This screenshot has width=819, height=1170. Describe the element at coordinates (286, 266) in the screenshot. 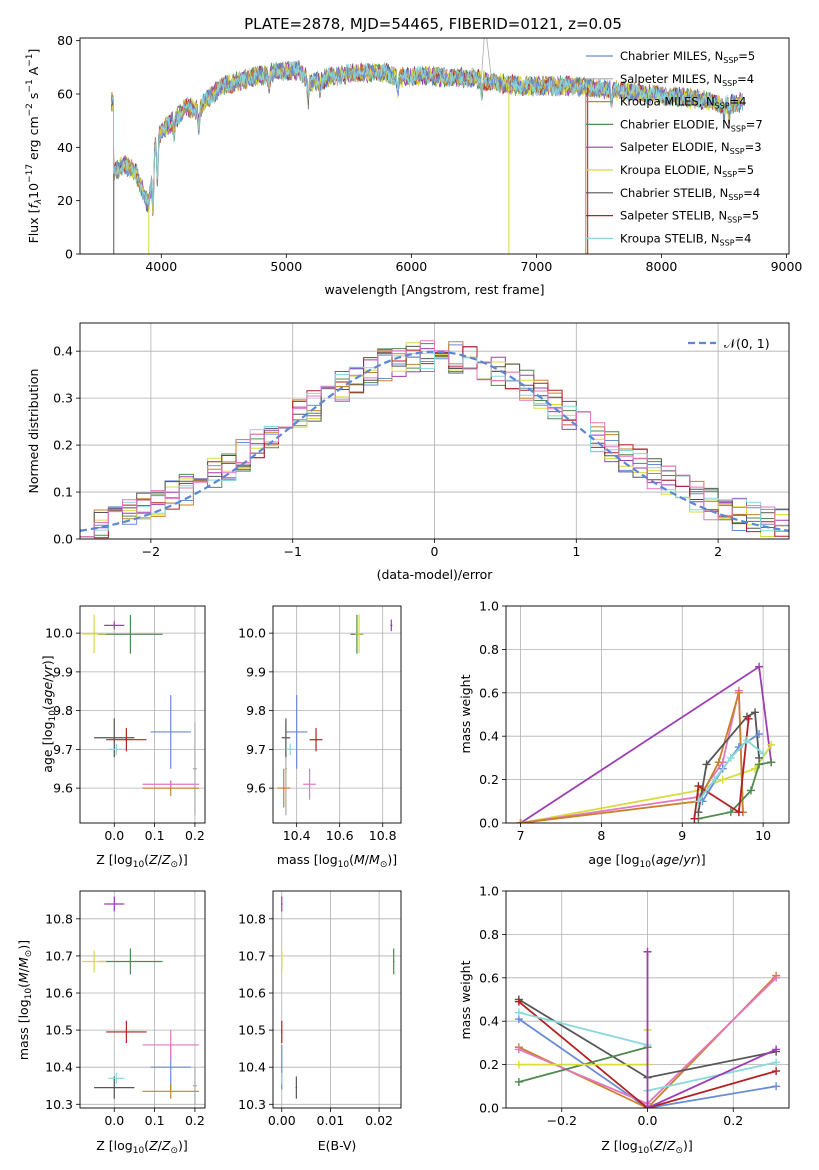

I see `x-tick-label: 5000` at that location.